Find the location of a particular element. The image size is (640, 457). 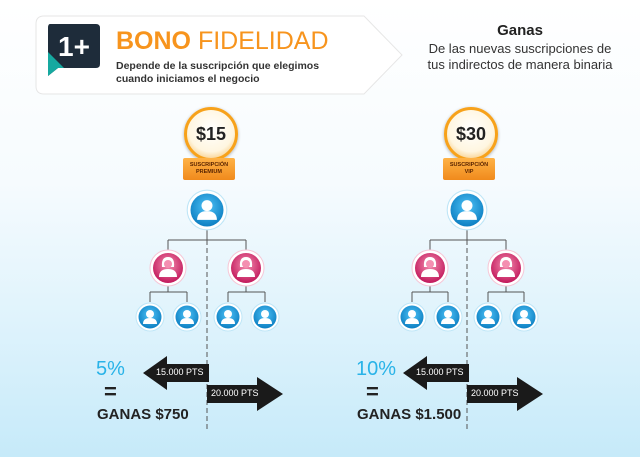

gain-premium: GANAS $750 is located at coordinates (143, 414).